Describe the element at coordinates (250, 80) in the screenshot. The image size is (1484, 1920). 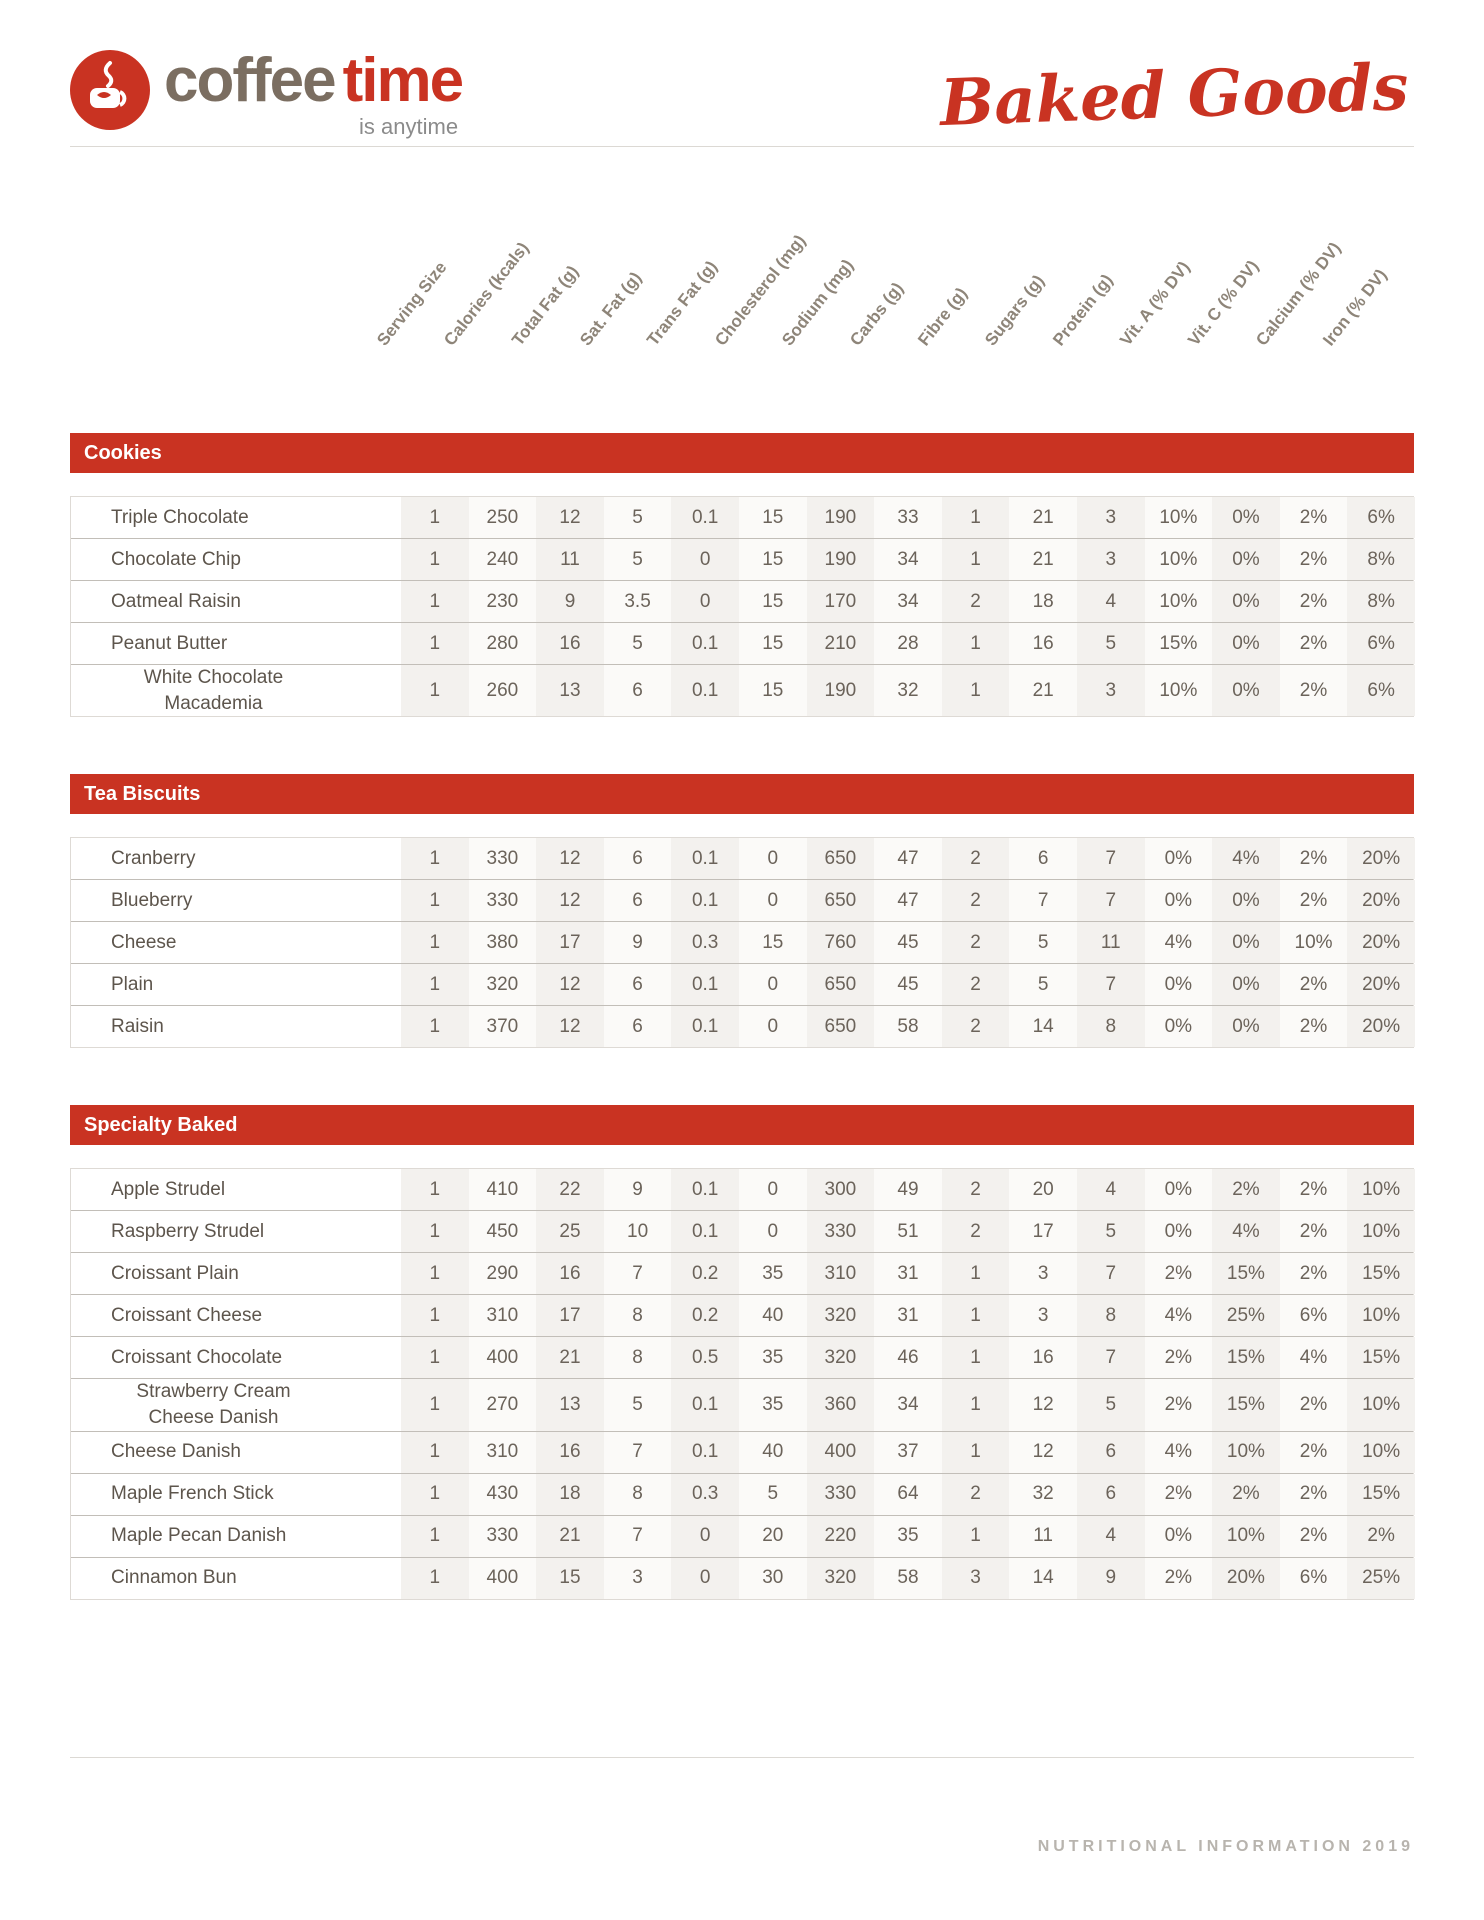
I see `brand-word-coffee: coffee` at that location.